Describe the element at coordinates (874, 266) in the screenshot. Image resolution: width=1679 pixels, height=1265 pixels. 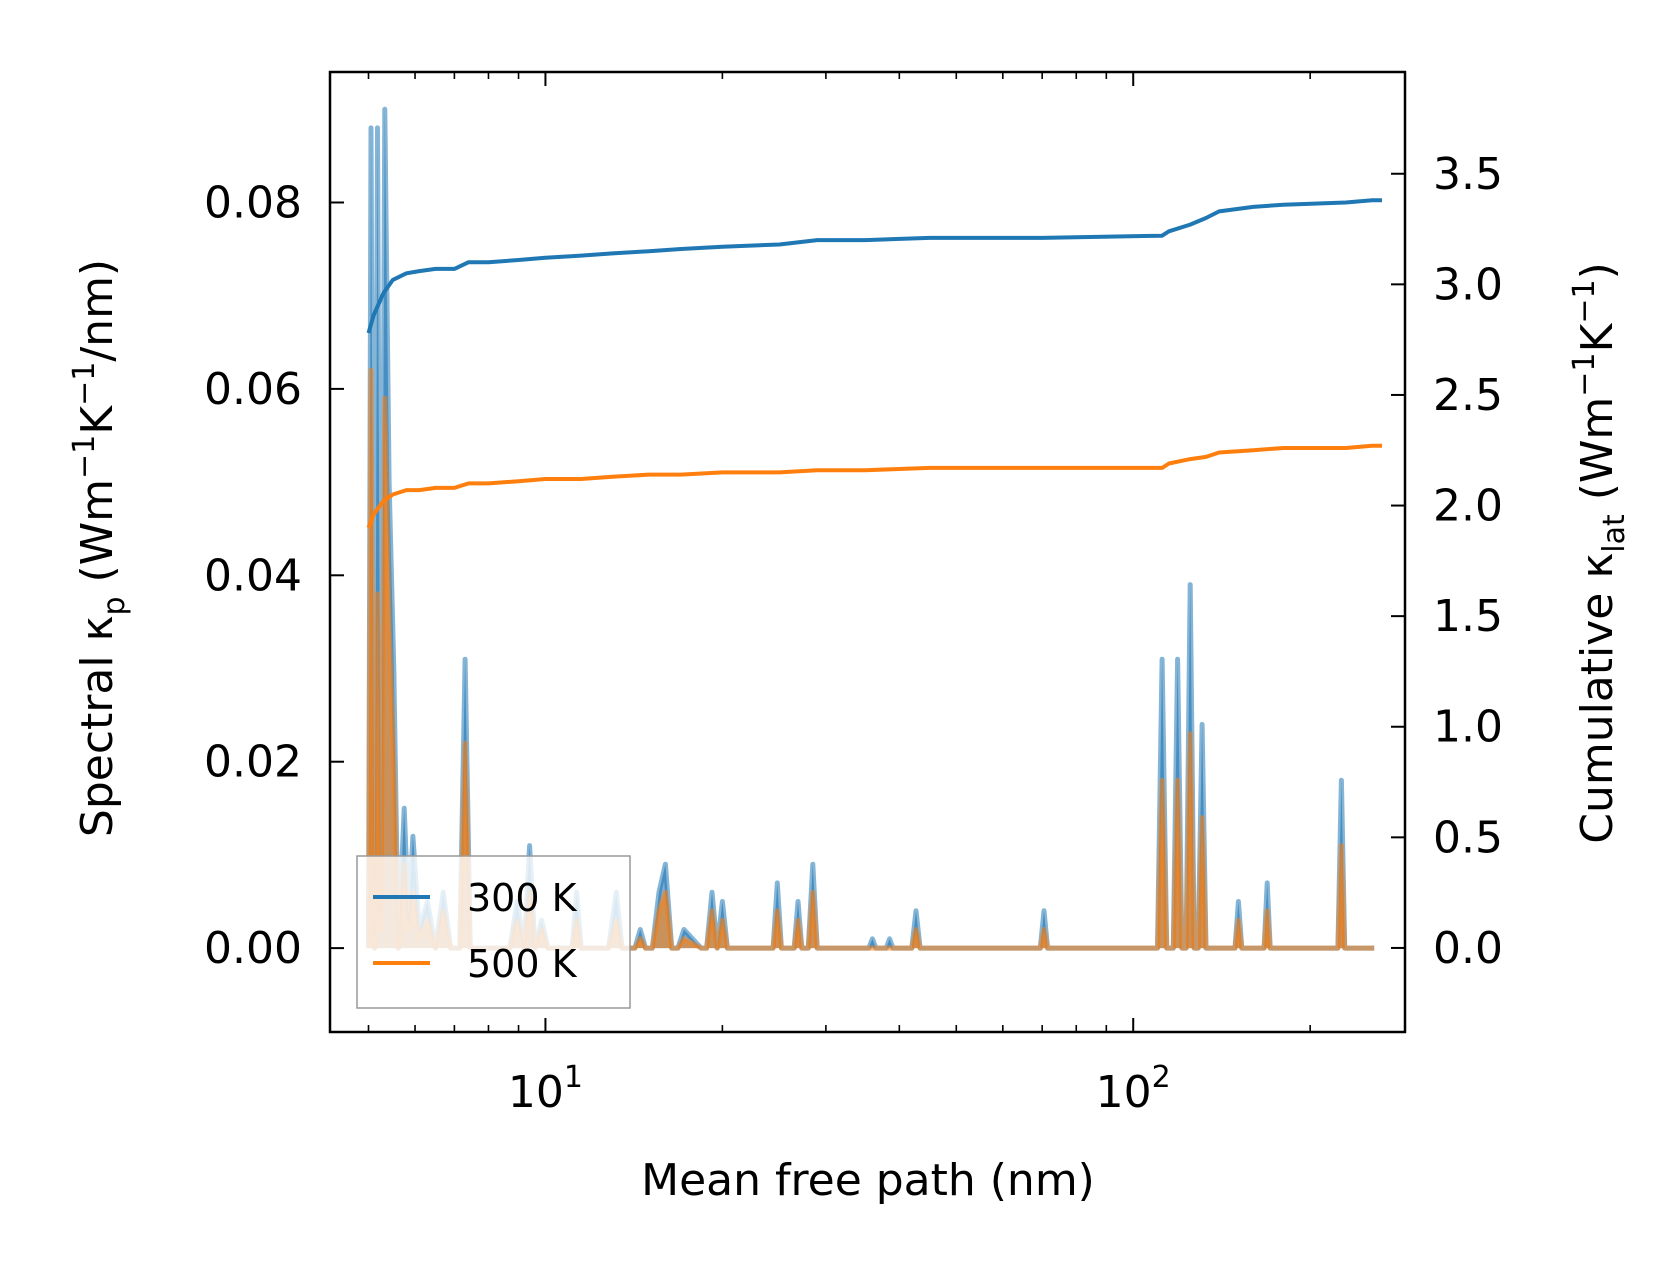
I see `cumulative-line-300k` at that location.